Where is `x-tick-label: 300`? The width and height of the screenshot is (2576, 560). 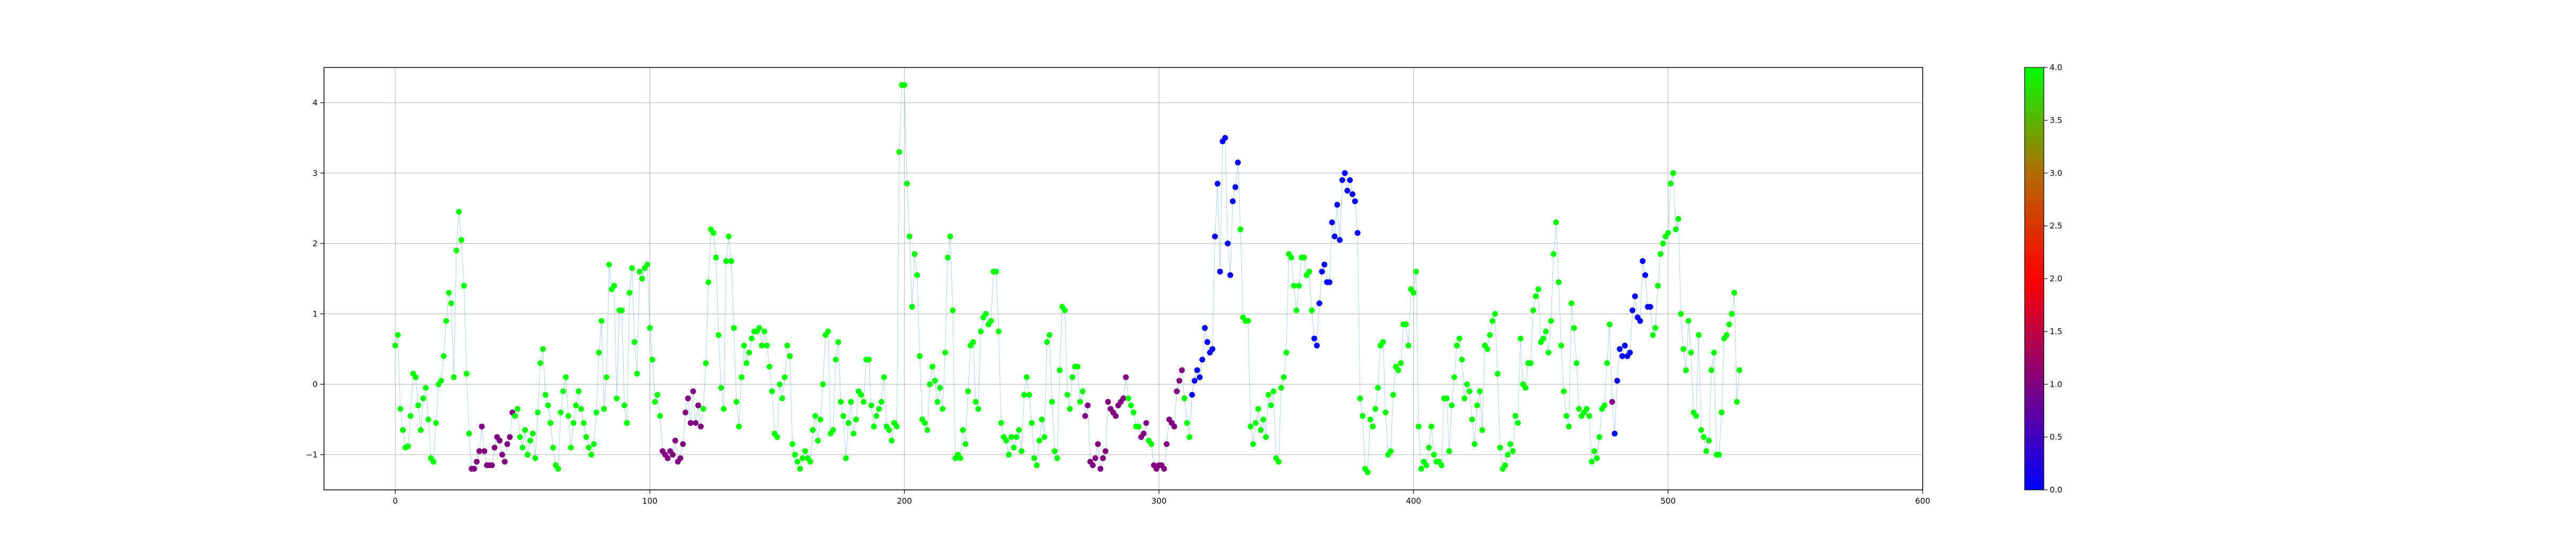 x-tick-label: 300 is located at coordinates (1159, 501).